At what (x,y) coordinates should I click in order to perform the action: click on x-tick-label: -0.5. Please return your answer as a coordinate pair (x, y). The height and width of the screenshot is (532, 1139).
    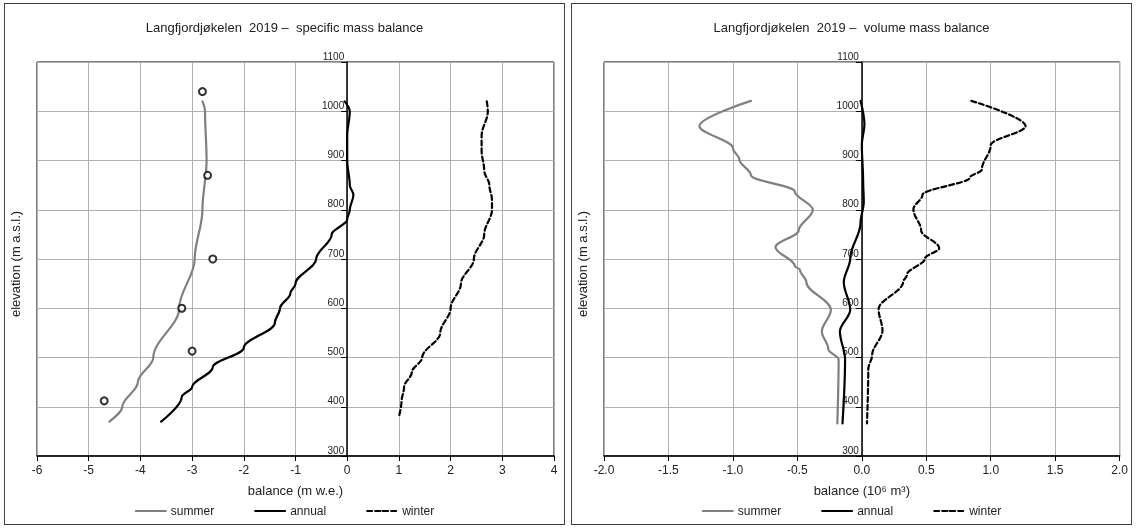
    Looking at the image, I should click on (798, 470).